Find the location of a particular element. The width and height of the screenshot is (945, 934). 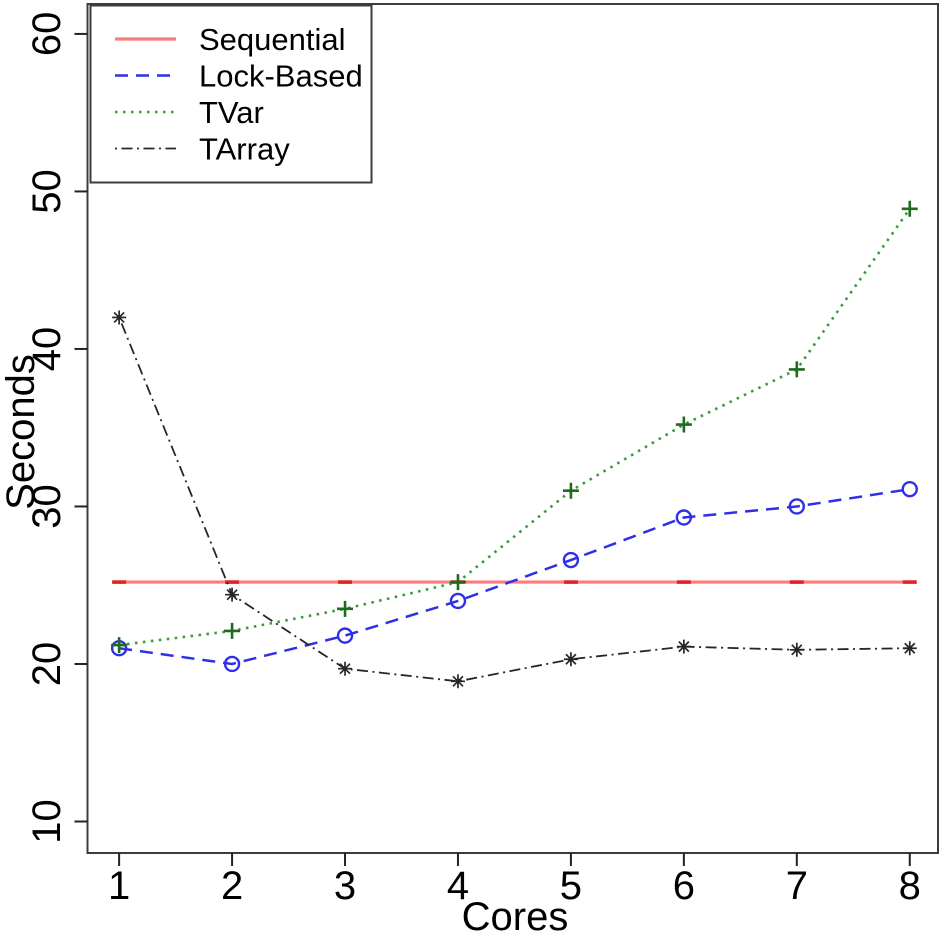

legend-item-lock-based: Lock-Based is located at coordinates (239, 76).